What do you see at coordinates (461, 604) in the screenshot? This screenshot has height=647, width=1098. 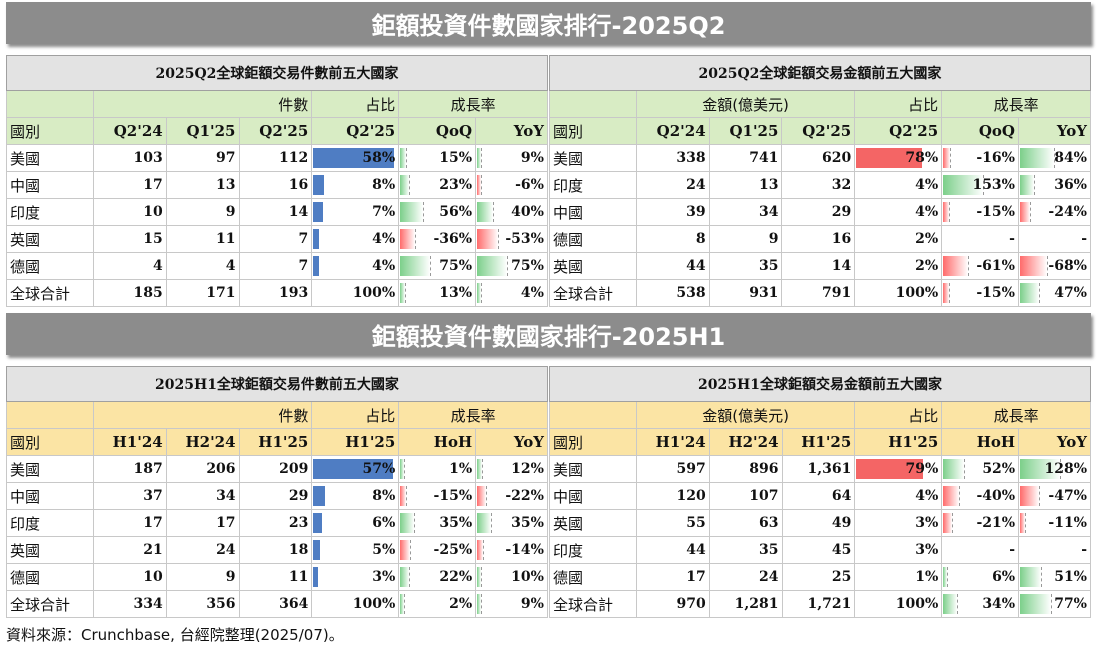 I see `growth-value: 2%` at bounding box center [461, 604].